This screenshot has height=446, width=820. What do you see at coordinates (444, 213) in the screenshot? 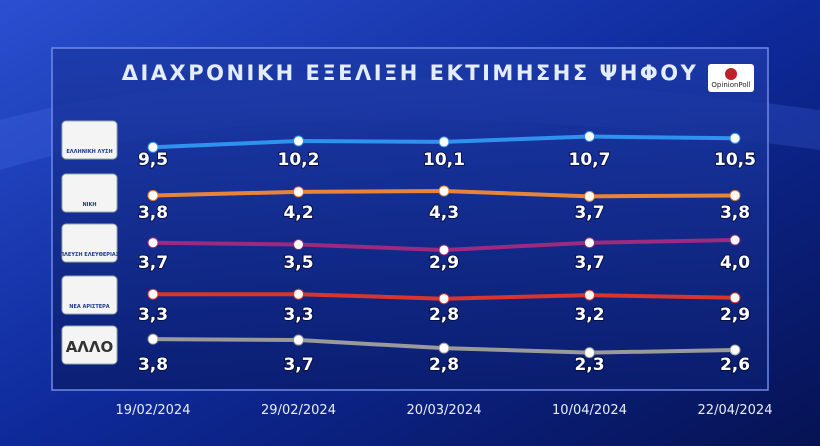
I see `data-label: 4,3` at bounding box center [444, 213].